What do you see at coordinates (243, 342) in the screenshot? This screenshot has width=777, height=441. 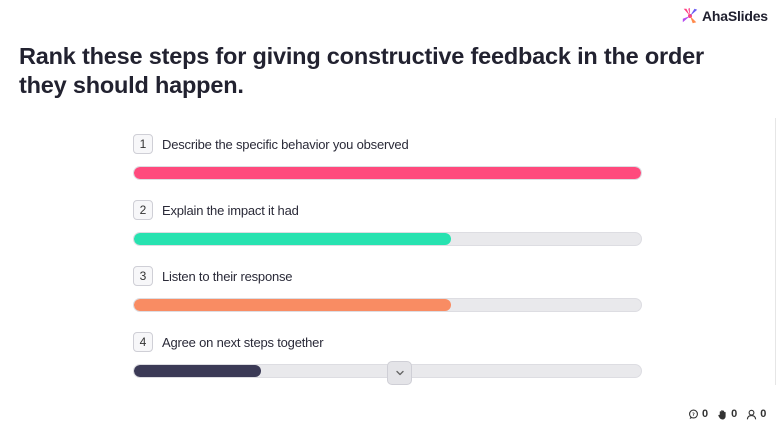 I see `ranking-item-label: Agree on next steps together` at bounding box center [243, 342].